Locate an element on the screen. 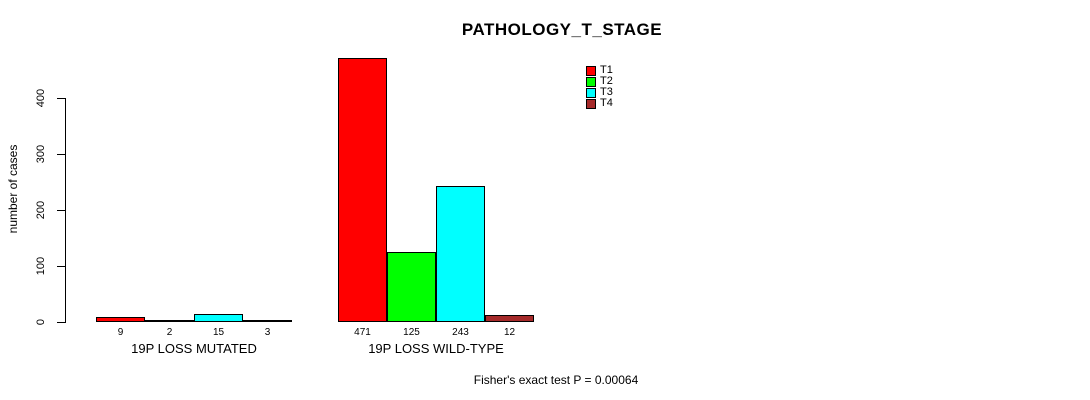  legend: T1 T2 T3 T4 is located at coordinates (599, 87).